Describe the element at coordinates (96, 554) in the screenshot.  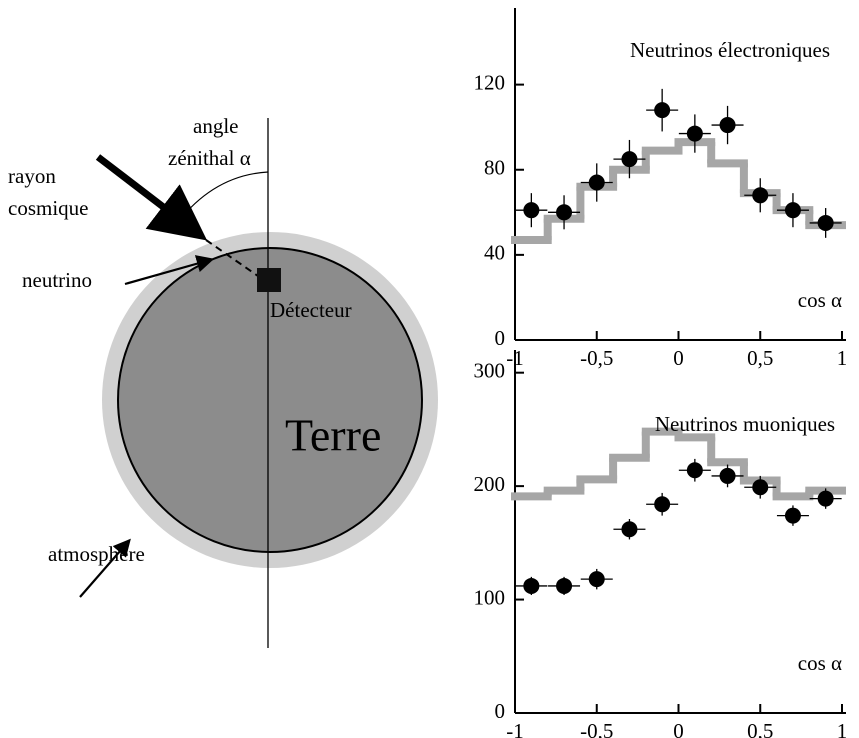
I see `atmosphere-label: atmosphère` at that location.